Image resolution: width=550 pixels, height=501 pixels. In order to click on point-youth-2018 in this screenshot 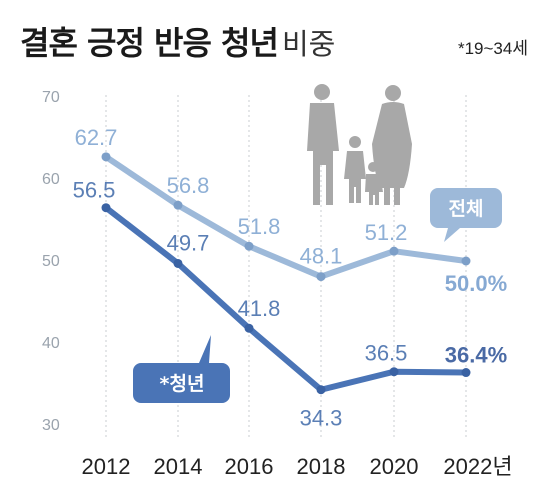, I will do `click(321, 390)`.